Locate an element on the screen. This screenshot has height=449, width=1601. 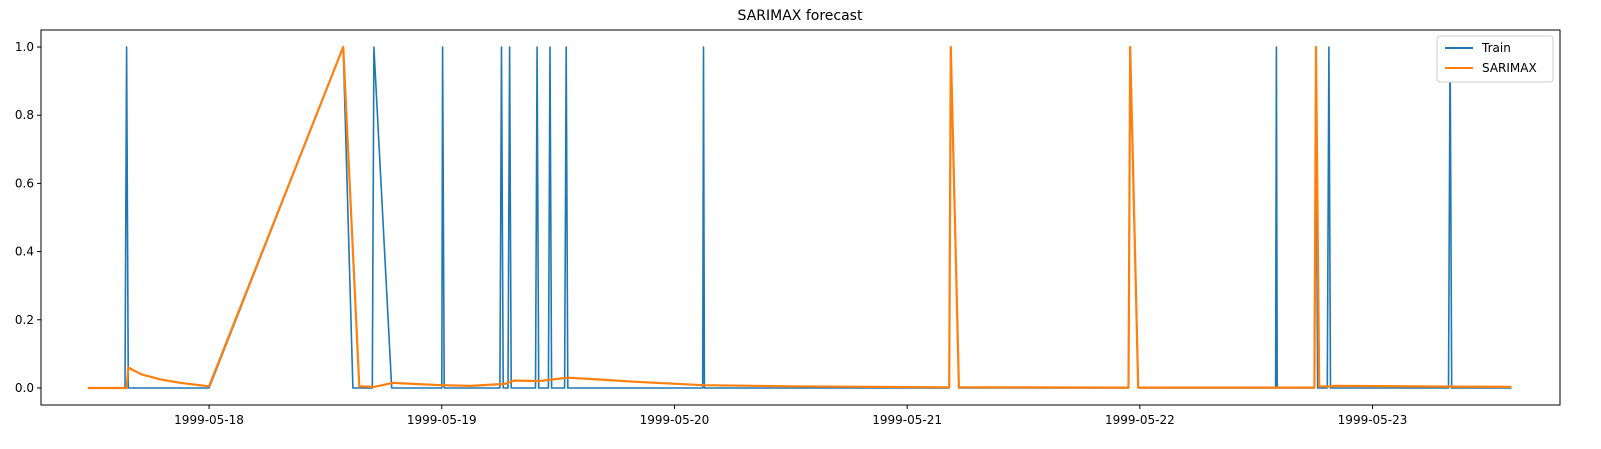
legend-label: SARIMAX is located at coordinates (1509, 68).